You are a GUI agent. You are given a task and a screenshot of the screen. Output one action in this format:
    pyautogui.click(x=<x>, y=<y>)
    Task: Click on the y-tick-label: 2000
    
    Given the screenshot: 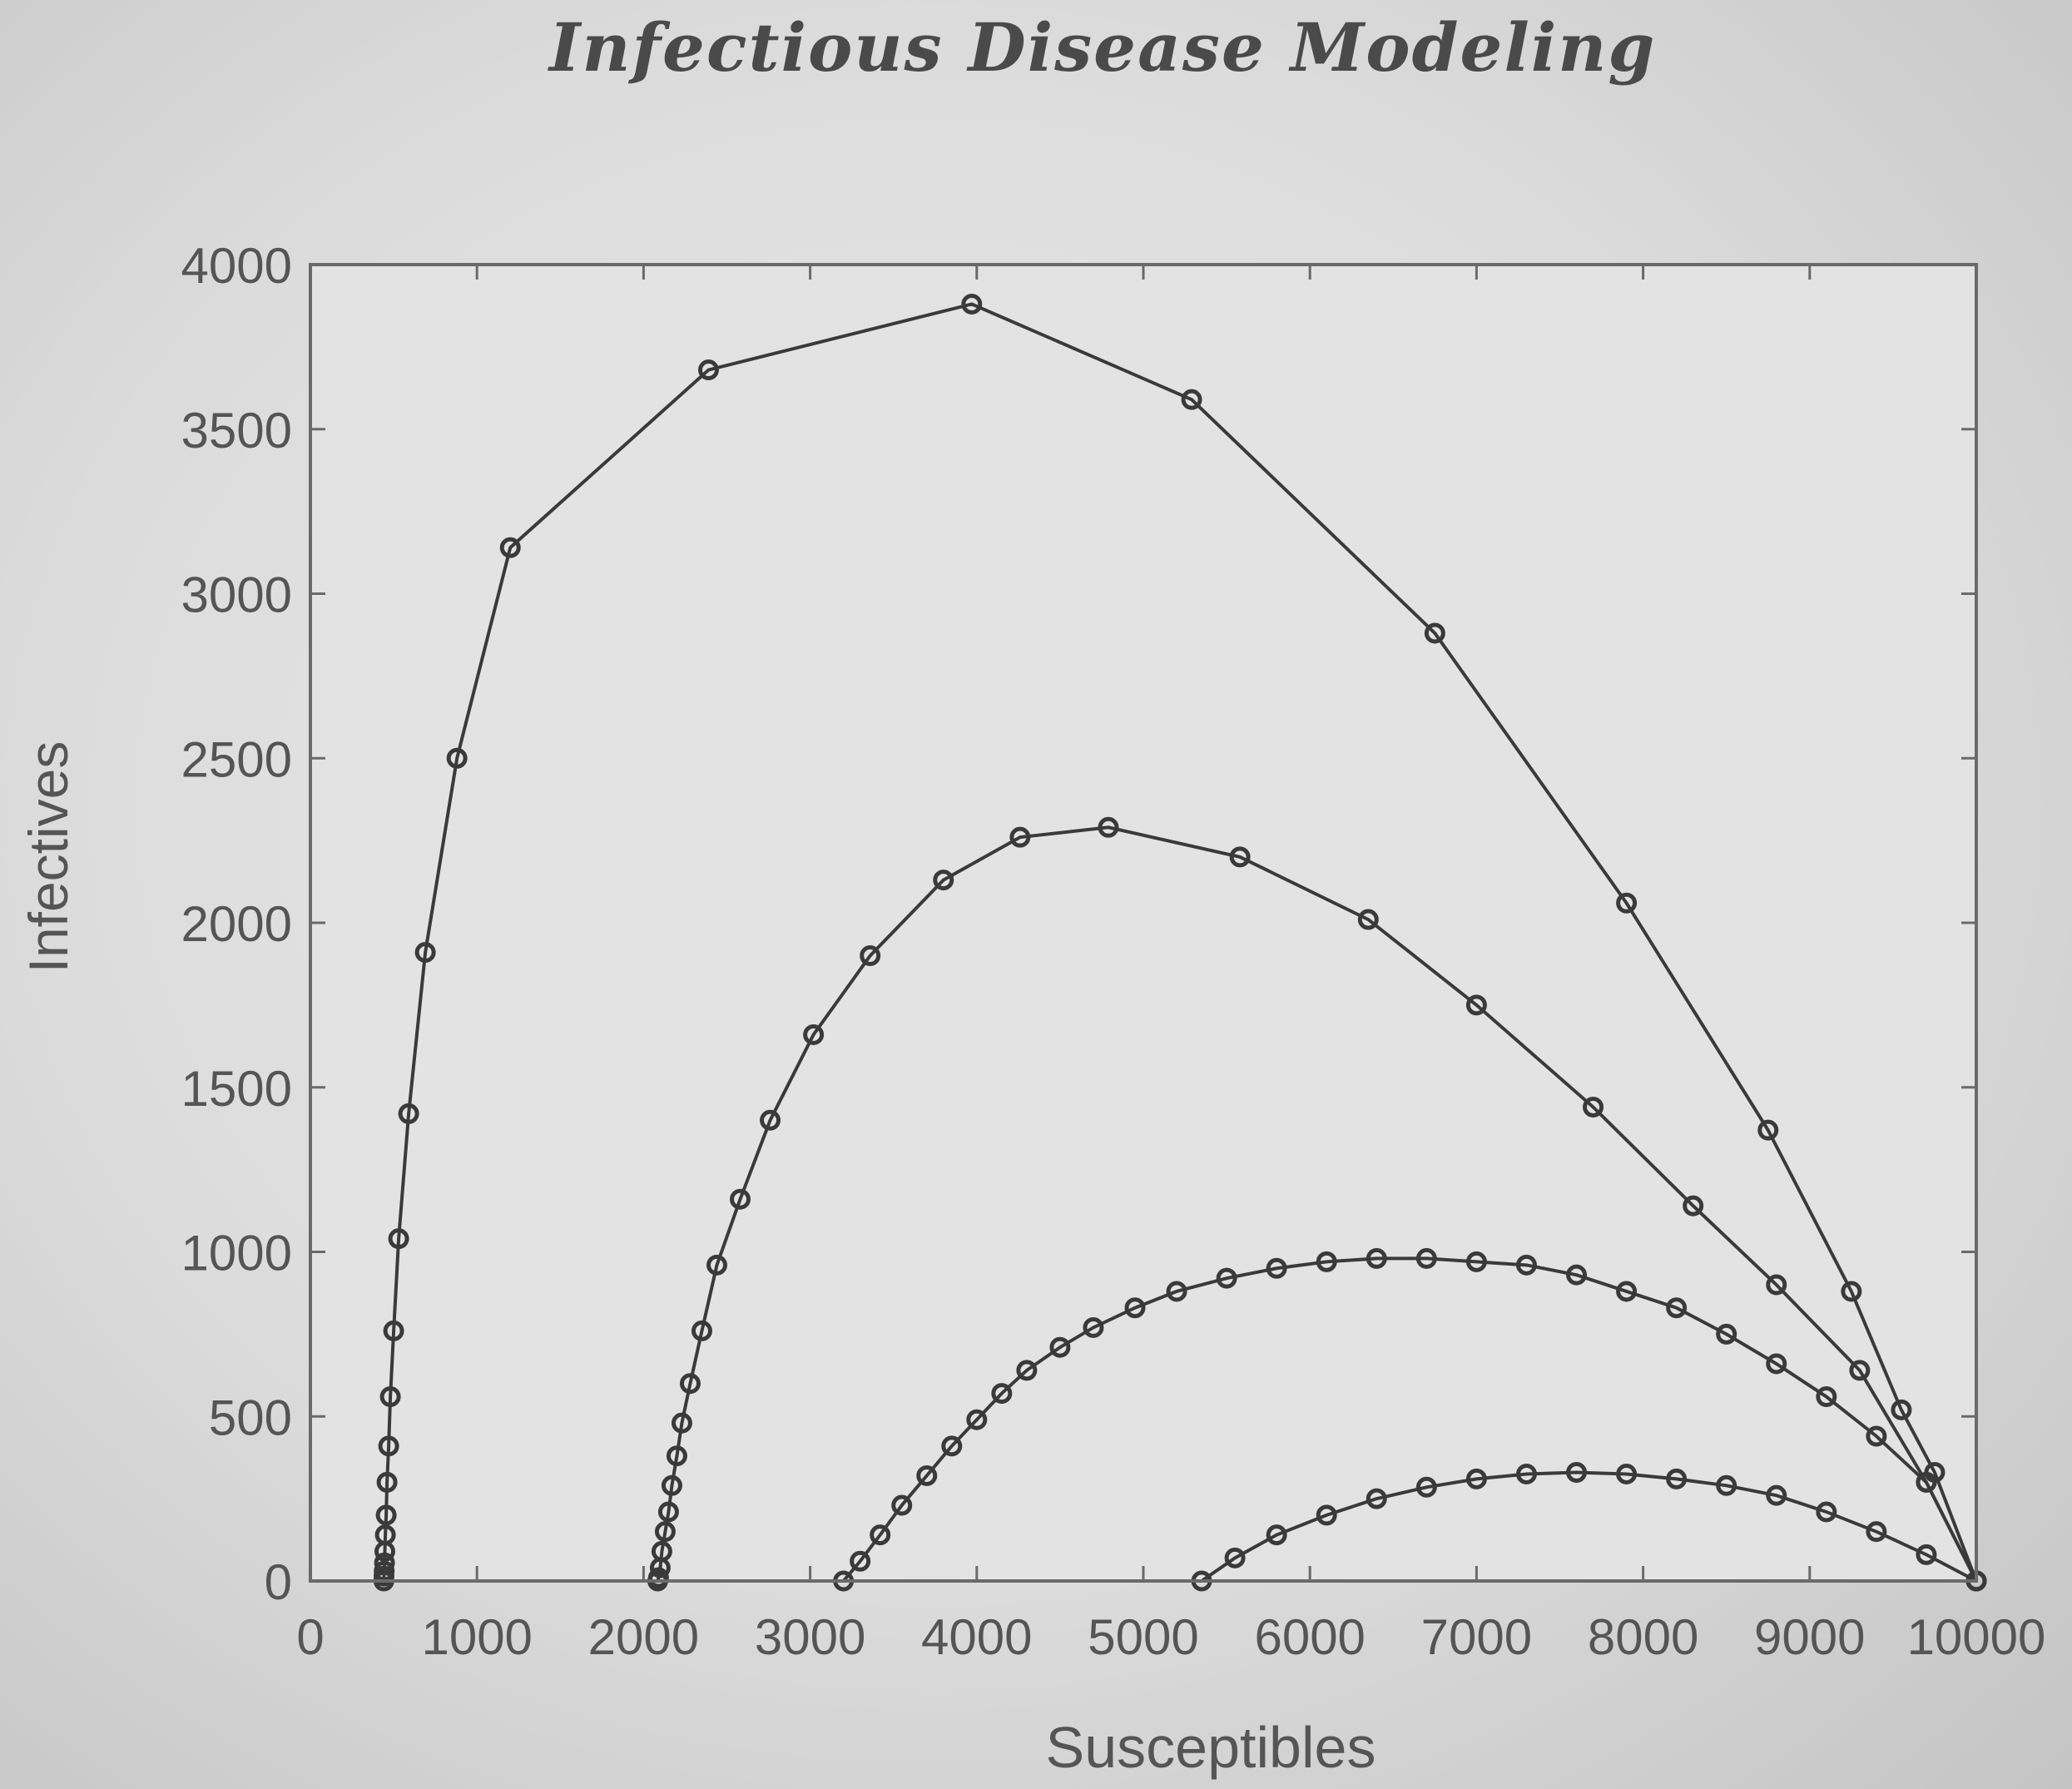 What is the action you would take?
    pyautogui.click(x=236, y=924)
    